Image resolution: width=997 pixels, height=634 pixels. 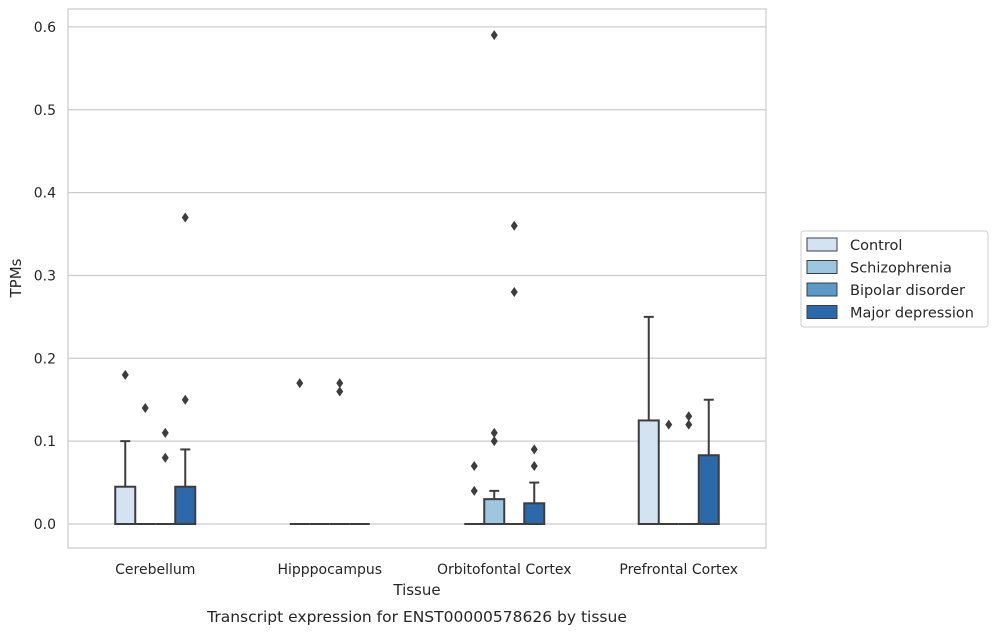 I want to click on x-tick-label: Hipppocampus, so click(x=329, y=570).